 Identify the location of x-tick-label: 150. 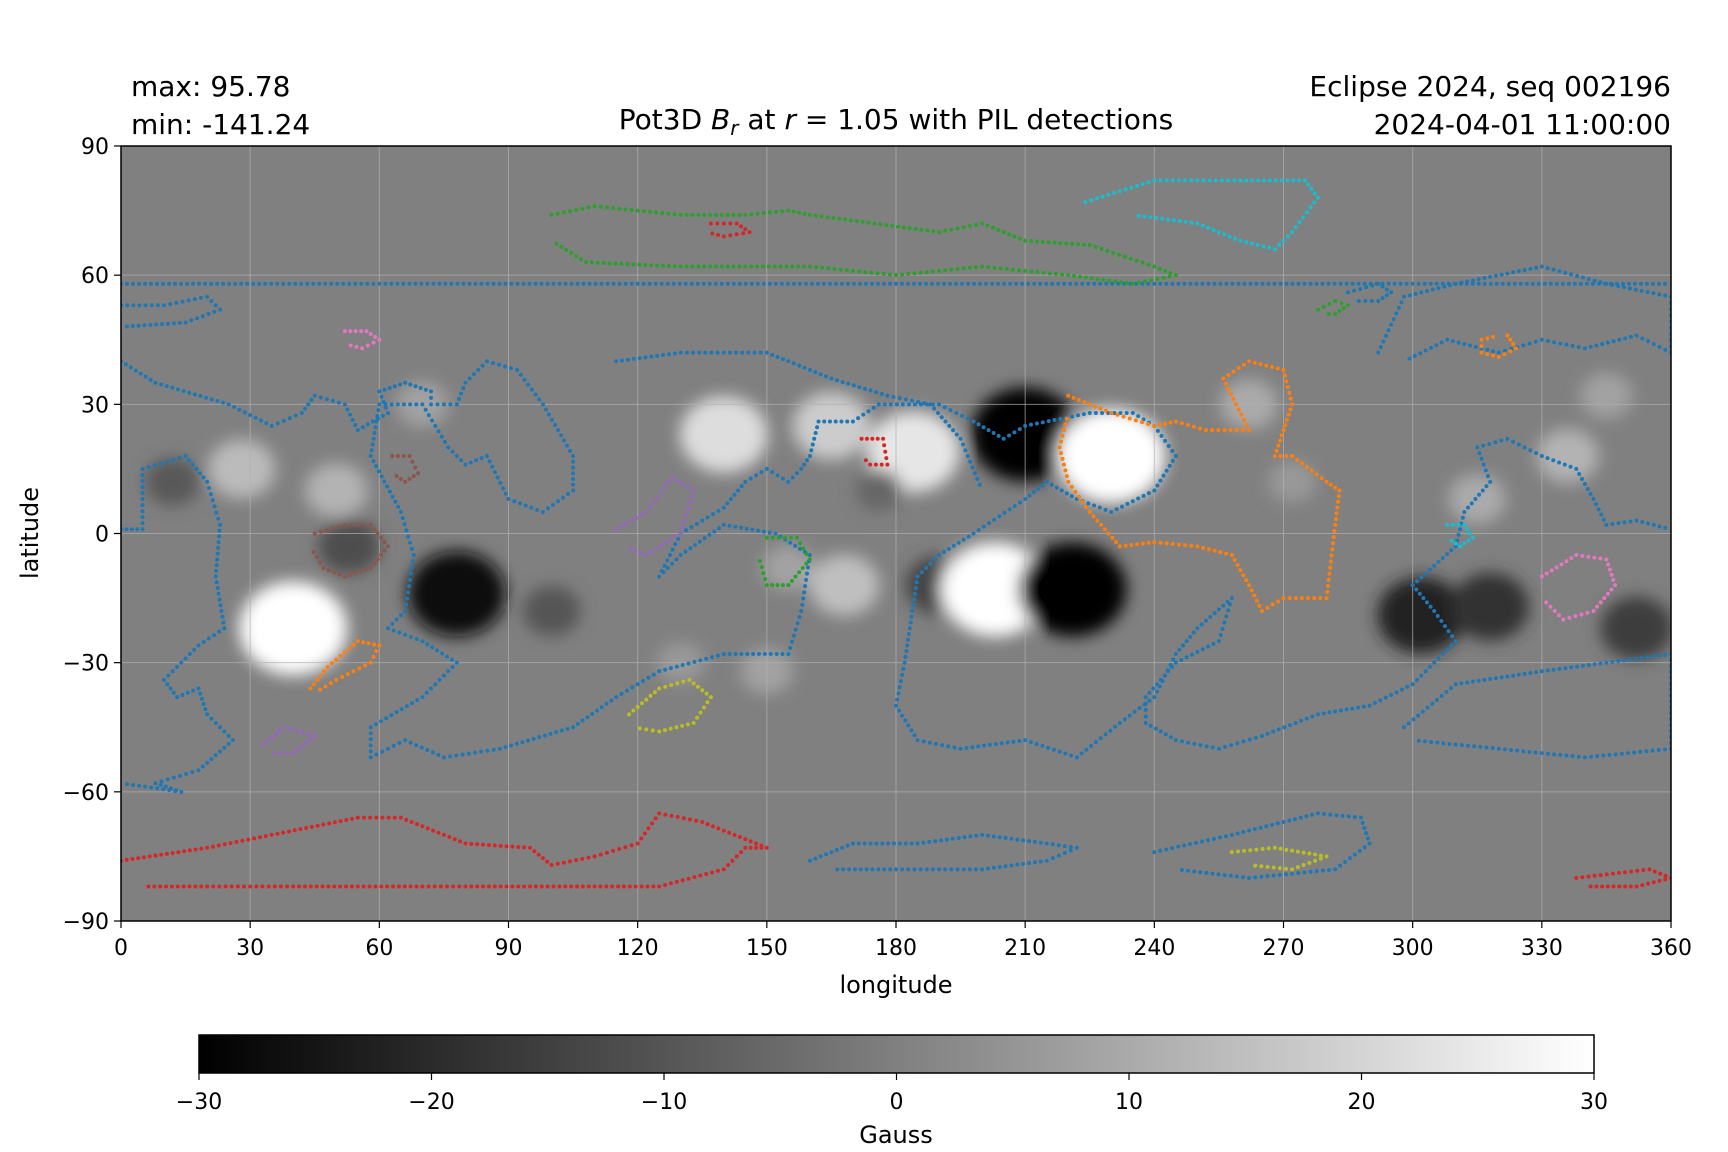
(767, 948).